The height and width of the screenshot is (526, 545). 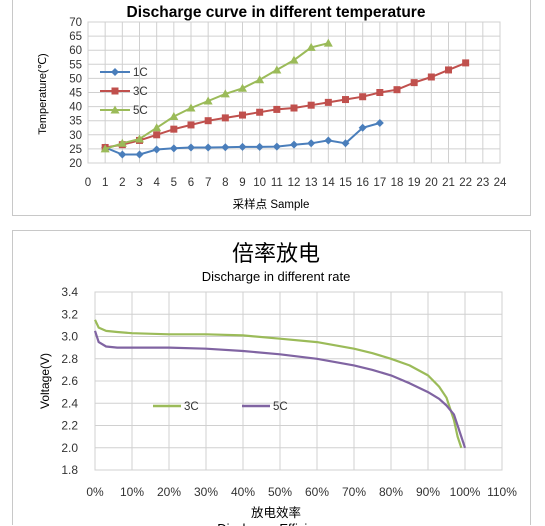 I want to click on x-tick-label: 80%, so click(x=391, y=492).